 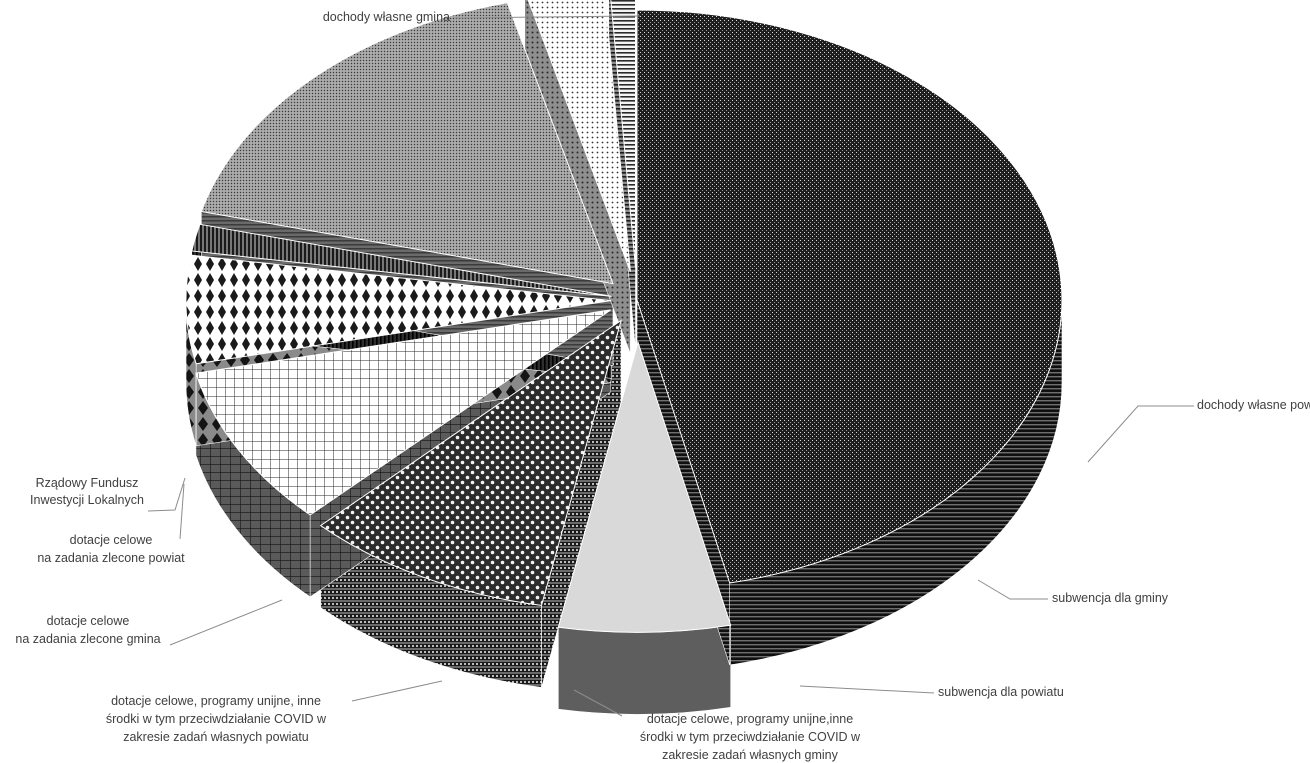 What do you see at coordinates (182, 511) in the screenshot?
I see `leader-line-dotacje-celowe-na-zadania-zlecone-powiat` at bounding box center [182, 511].